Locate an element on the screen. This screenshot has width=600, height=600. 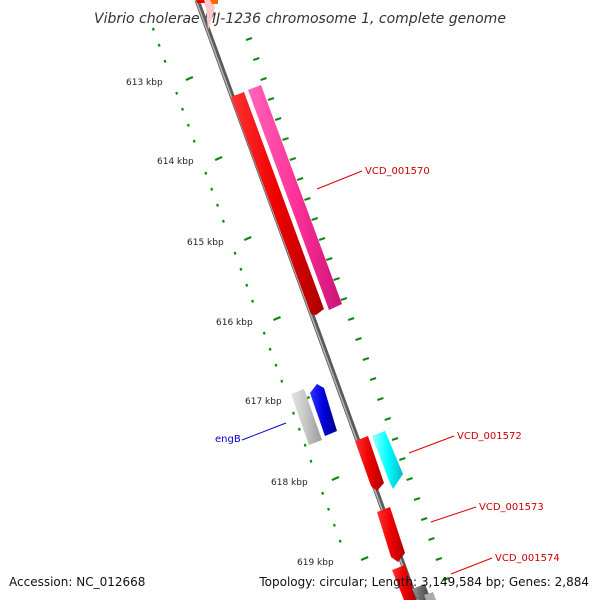
tick-label-619: 619 kbp is located at coordinates (315, 563).